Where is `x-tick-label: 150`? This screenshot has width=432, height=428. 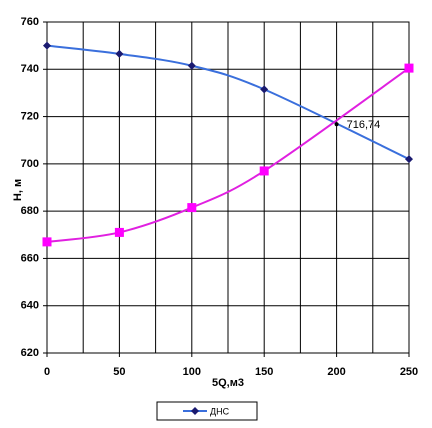
x-tick-label: 150 is located at coordinates (264, 372).